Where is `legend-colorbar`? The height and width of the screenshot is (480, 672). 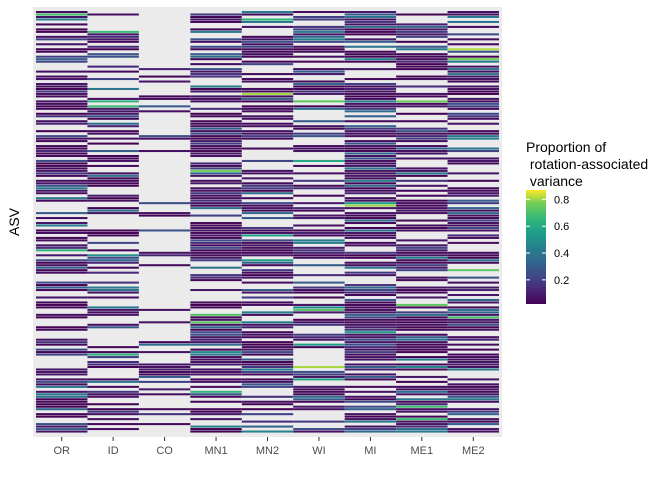 legend-colorbar is located at coordinates (536, 247).